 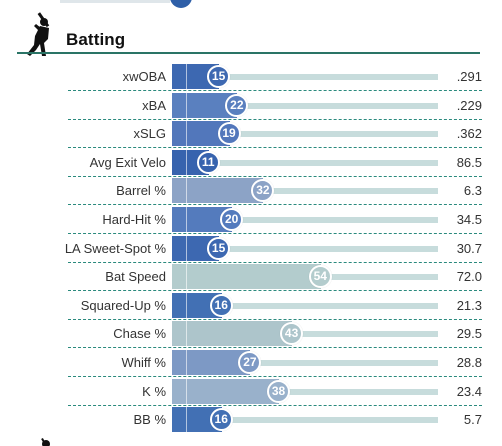 What do you see at coordinates (149, 134) in the screenshot?
I see `metric-label: xSLG` at bounding box center [149, 134].